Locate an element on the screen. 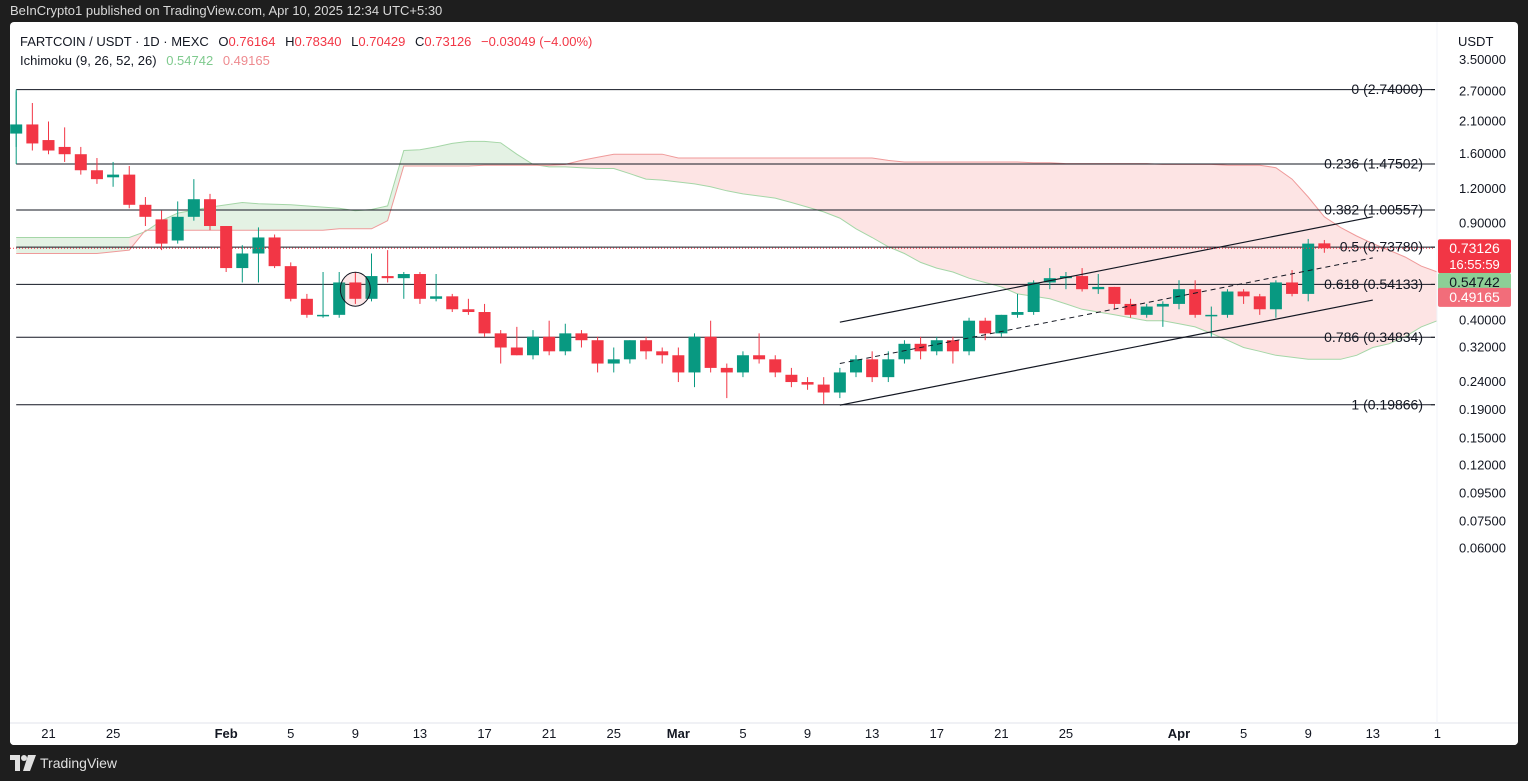  channel-middle-line is located at coordinates (1106, 311).